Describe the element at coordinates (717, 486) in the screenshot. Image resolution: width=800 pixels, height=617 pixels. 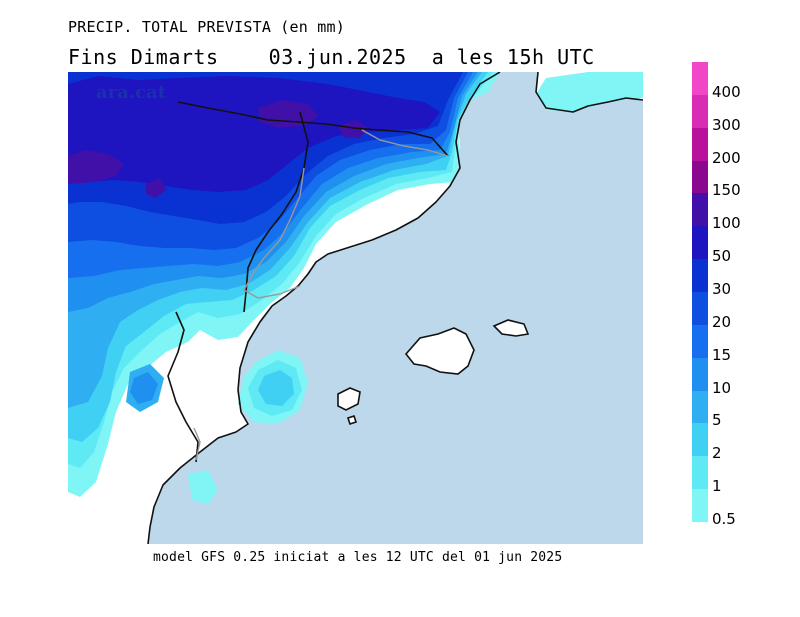
I see `colorbar-label: 1` at that location.